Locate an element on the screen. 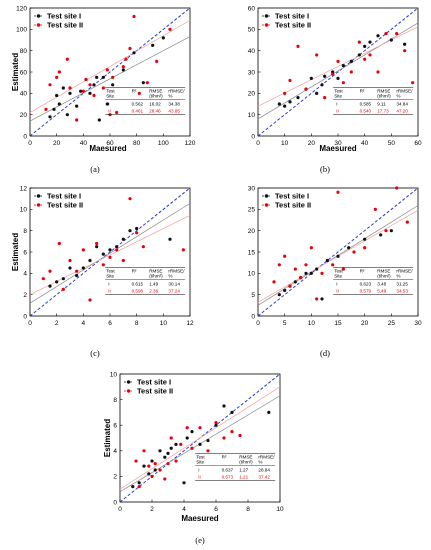 The width and height of the screenshot is (431, 550). plot-frame is located at coordinates (200, 438).